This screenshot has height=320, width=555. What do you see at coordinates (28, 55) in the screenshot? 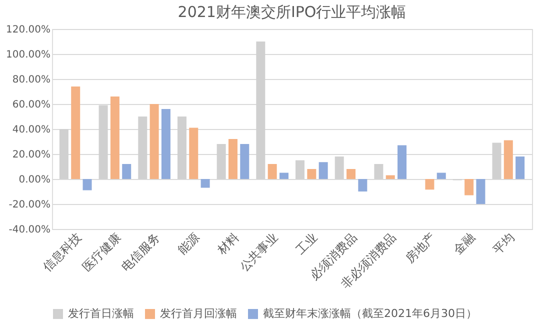
I see `y-tick-label: 100.00%` at bounding box center [28, 55].